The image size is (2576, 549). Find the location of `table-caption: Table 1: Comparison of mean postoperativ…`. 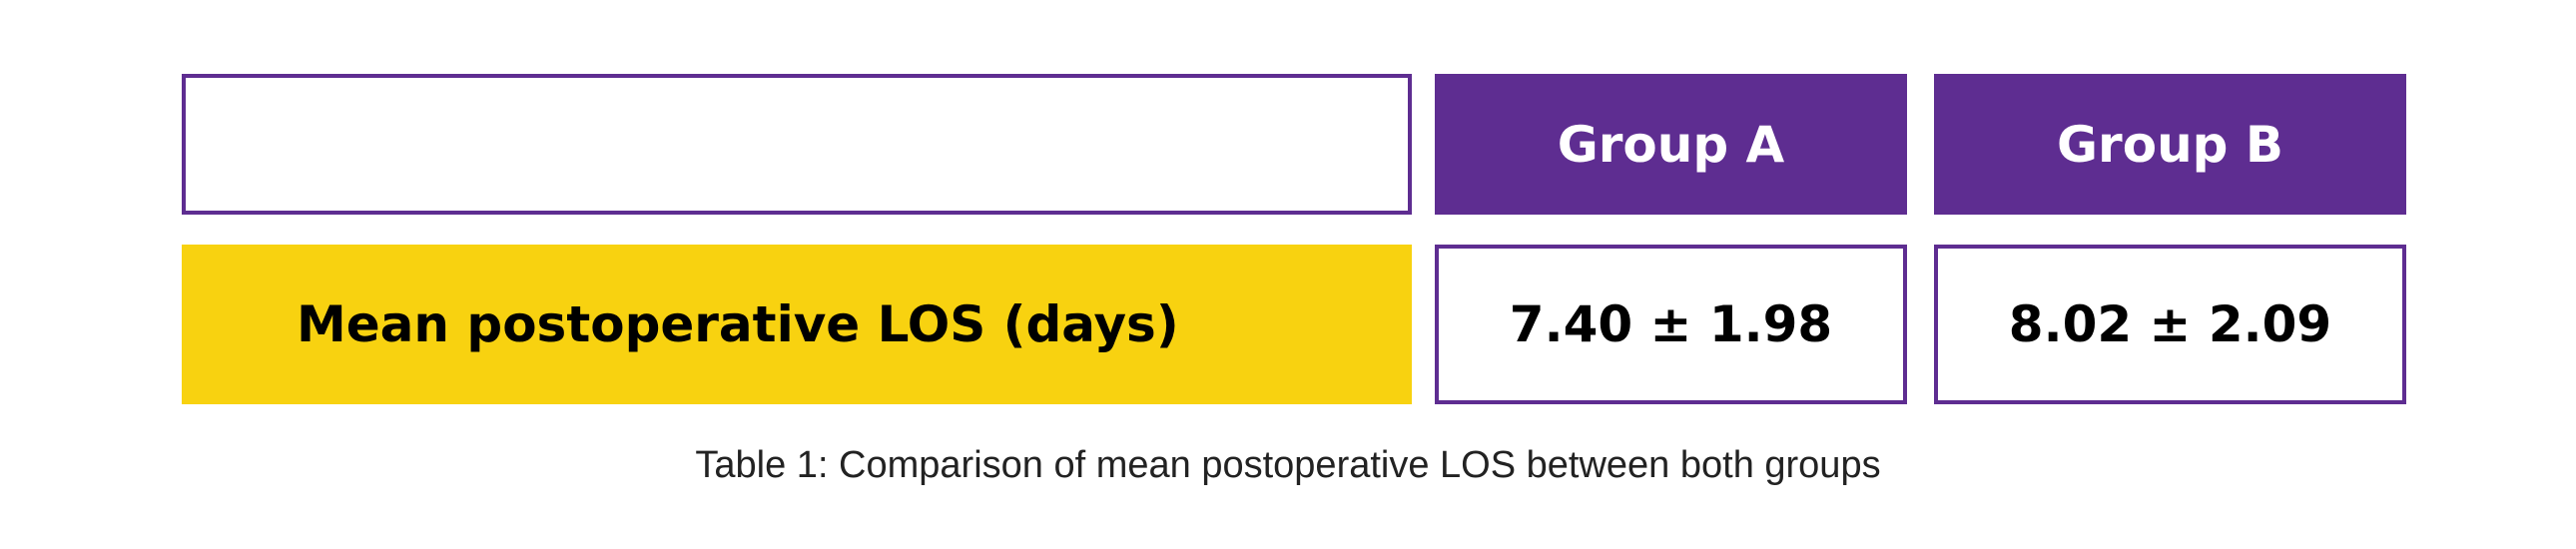

table-caption: Table 1: Comparison of mean postoperativ… is located at coordinates (1288, 465).